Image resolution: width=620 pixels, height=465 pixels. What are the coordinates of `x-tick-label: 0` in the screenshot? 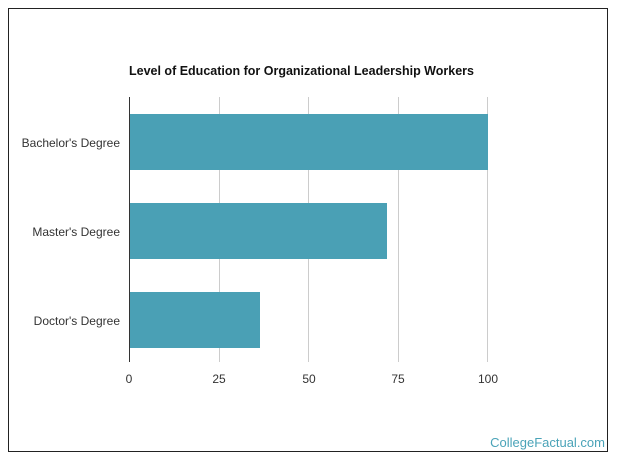 It's located at (129, 379).